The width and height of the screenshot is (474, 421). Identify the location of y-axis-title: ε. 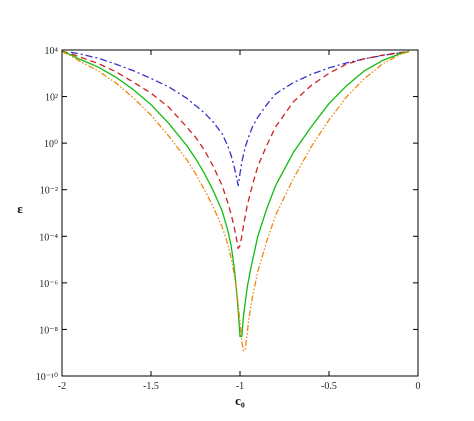
(20, 208).